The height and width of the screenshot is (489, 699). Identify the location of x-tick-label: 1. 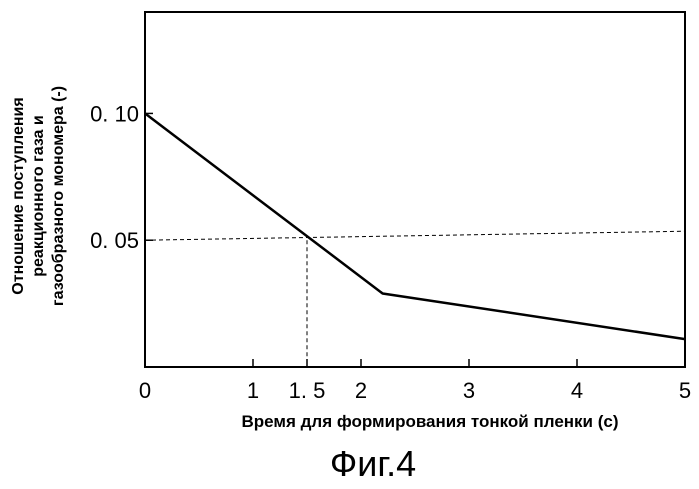
(253, 390).